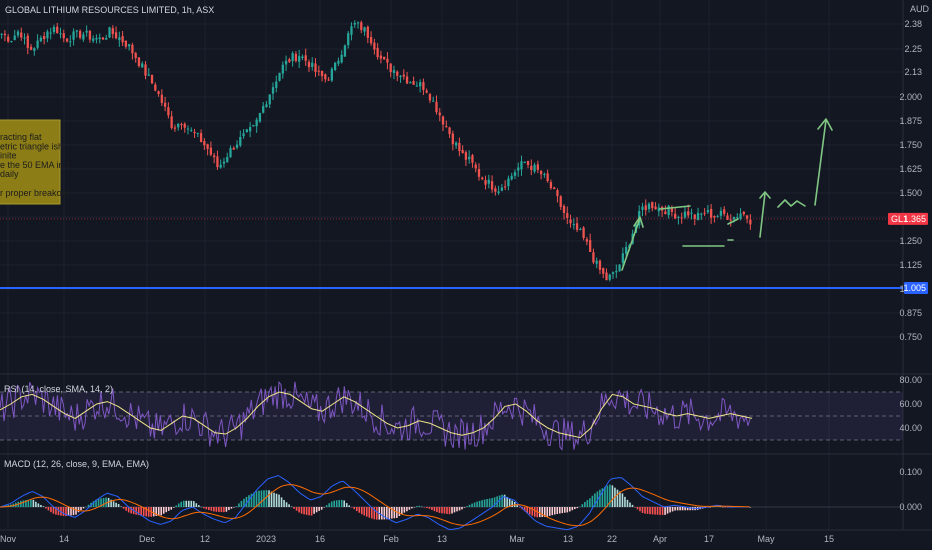  I want to click on macd-pane, so click(451, 502).